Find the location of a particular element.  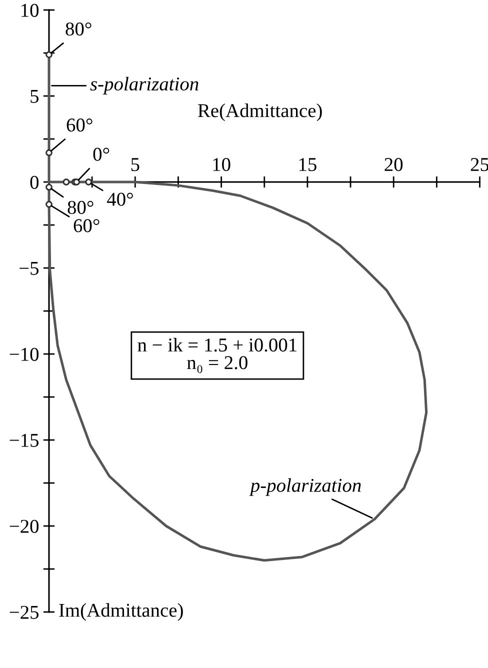

y-tick-label: 0 is located at coordinates (34, 182).